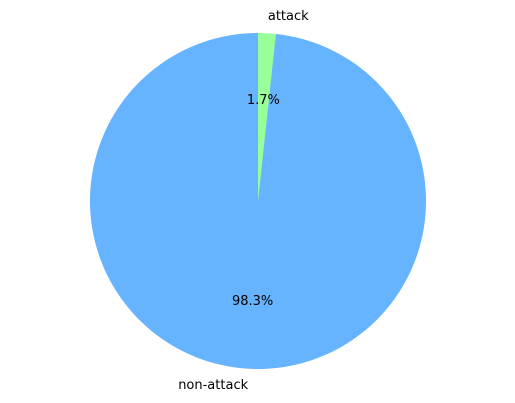 This screenshot has height=403, width=515. I want to click on pct-label-non-attack: 98.3%, so click(252, 301).